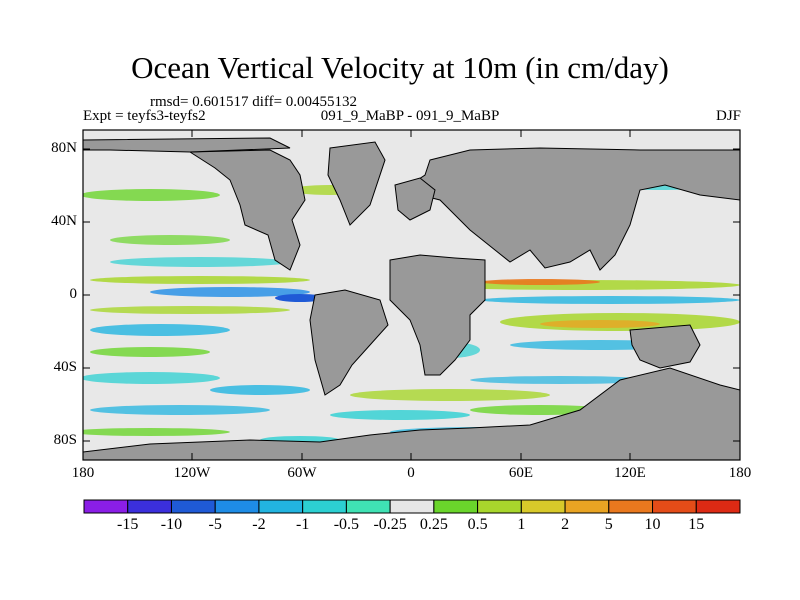 Image resolution: width=800 pixels, height=600 pixels. I want to click on land-eurasia, so click(574, 209).